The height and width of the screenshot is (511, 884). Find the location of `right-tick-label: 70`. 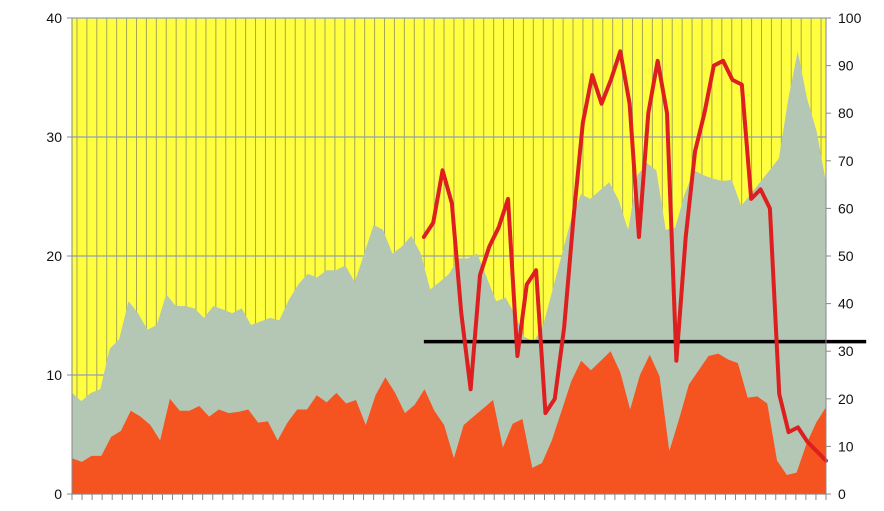

right-tick-label: 70 is located at coordinates (846, 161).